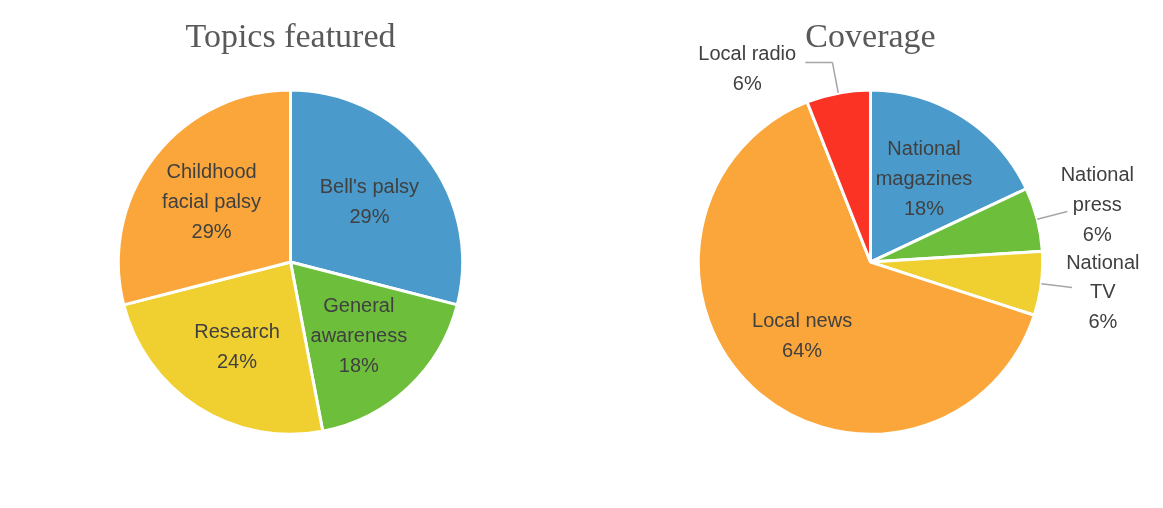 Image resolution: width=1163 pixels, height=508 pixels. What do you see at coordinates (1097, 188) in the screenshot?
I see `slice-label: National press` at bounding box center [1097, 188].